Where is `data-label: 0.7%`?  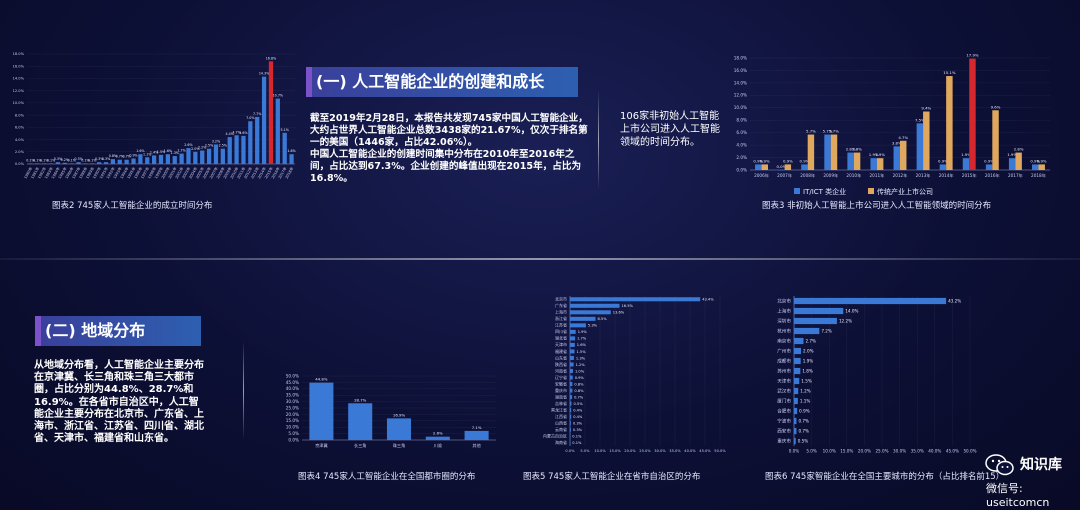 data-label: 0.7% is located at coordinates (579, 397).